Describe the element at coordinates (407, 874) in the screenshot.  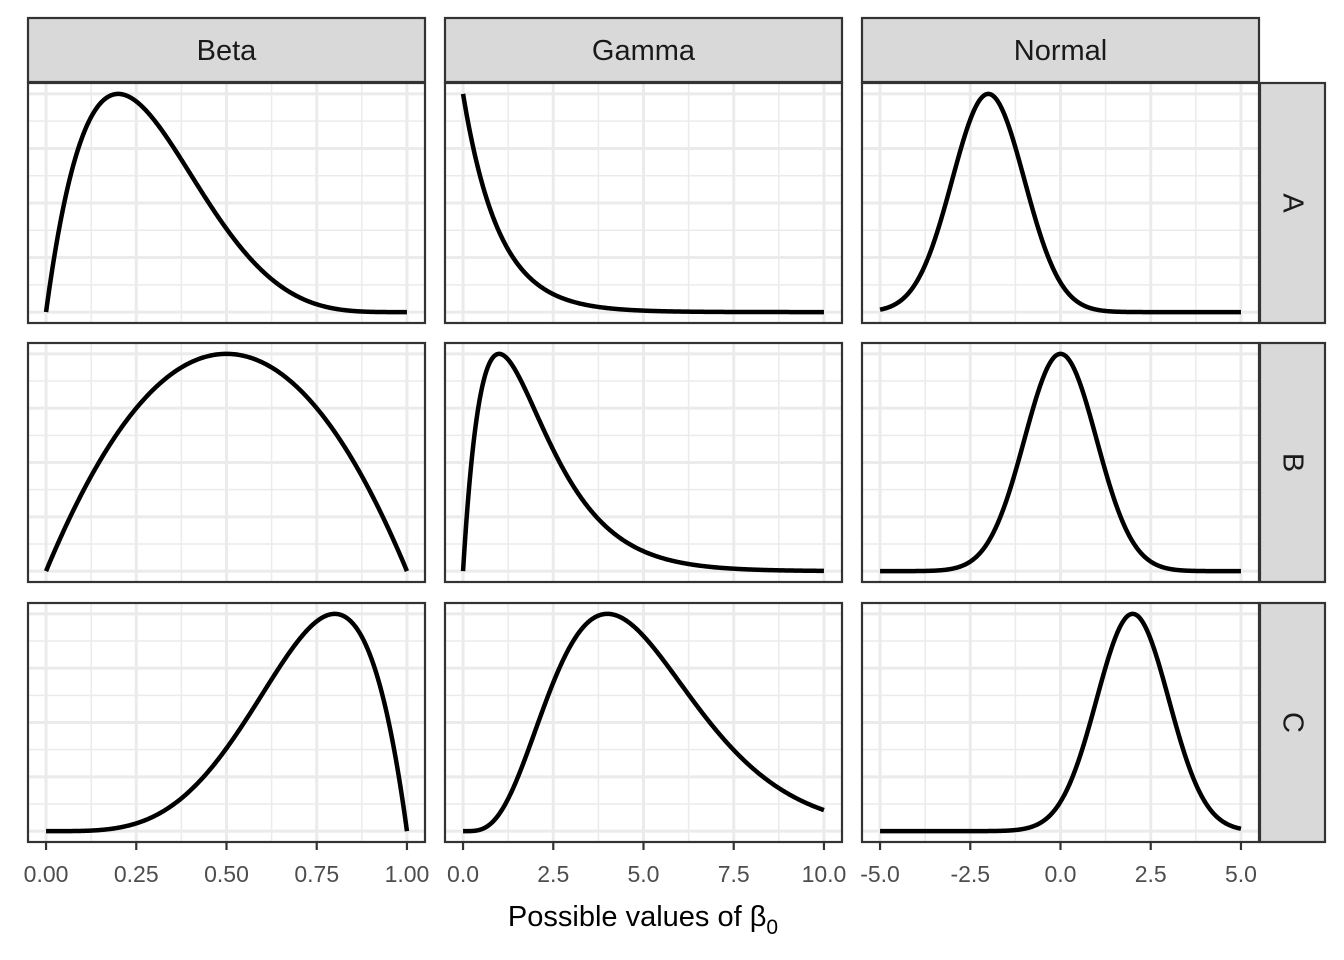
I see `x-tick-label: 1.00` at that location.